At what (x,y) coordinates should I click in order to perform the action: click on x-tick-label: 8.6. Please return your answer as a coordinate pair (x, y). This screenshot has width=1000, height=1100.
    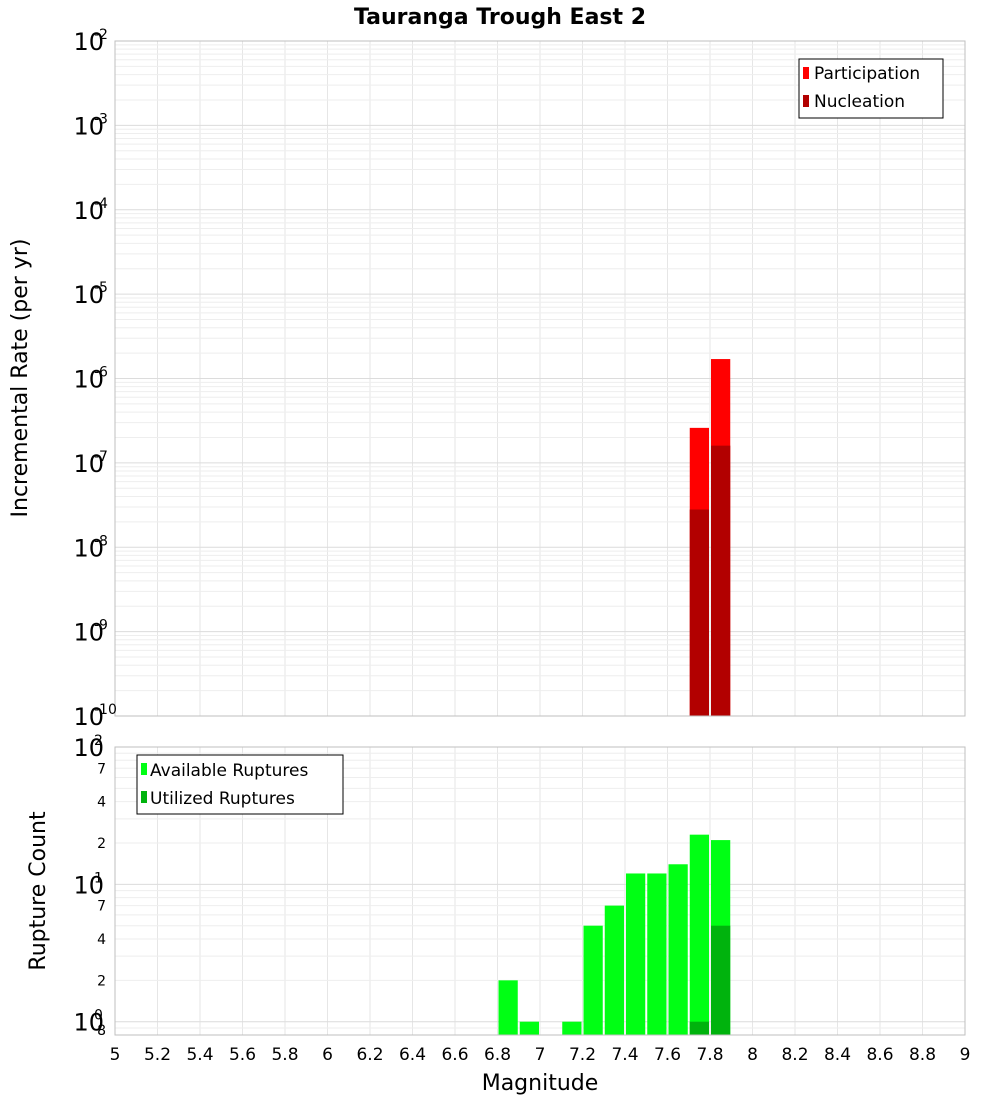
    Looking at the image, I should click on (879, 1055).